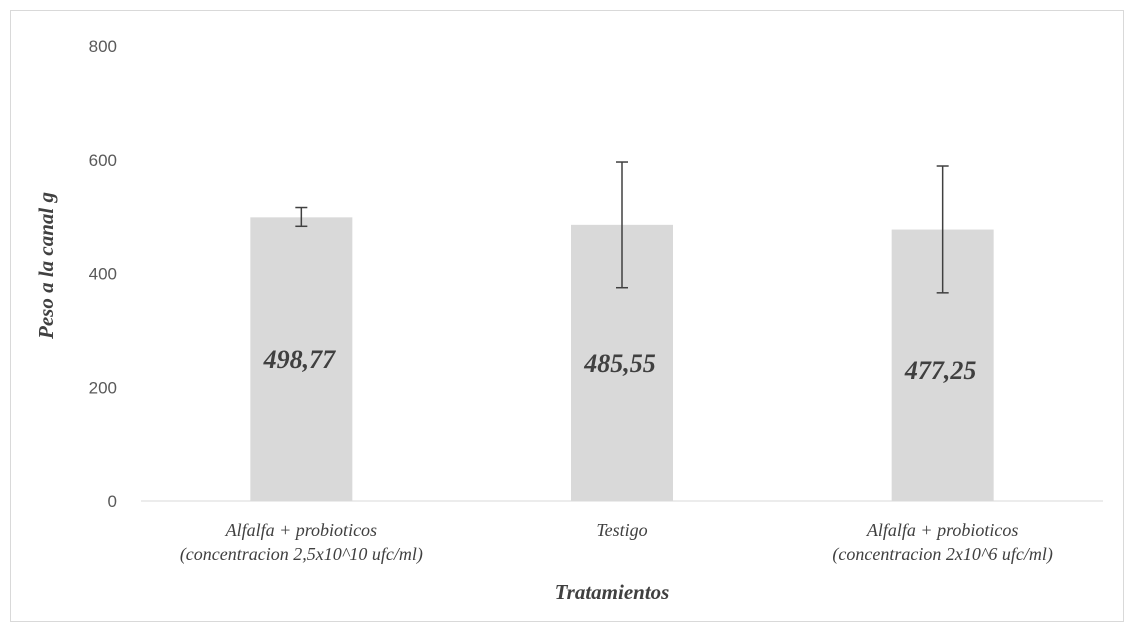 This screenshot has height=630, width=1132. Describe the element at coordinates (301, 554) in the screenshot. I see `x-category-label: (concentracion 2,5x10^10 ufc/ml)` at that location.